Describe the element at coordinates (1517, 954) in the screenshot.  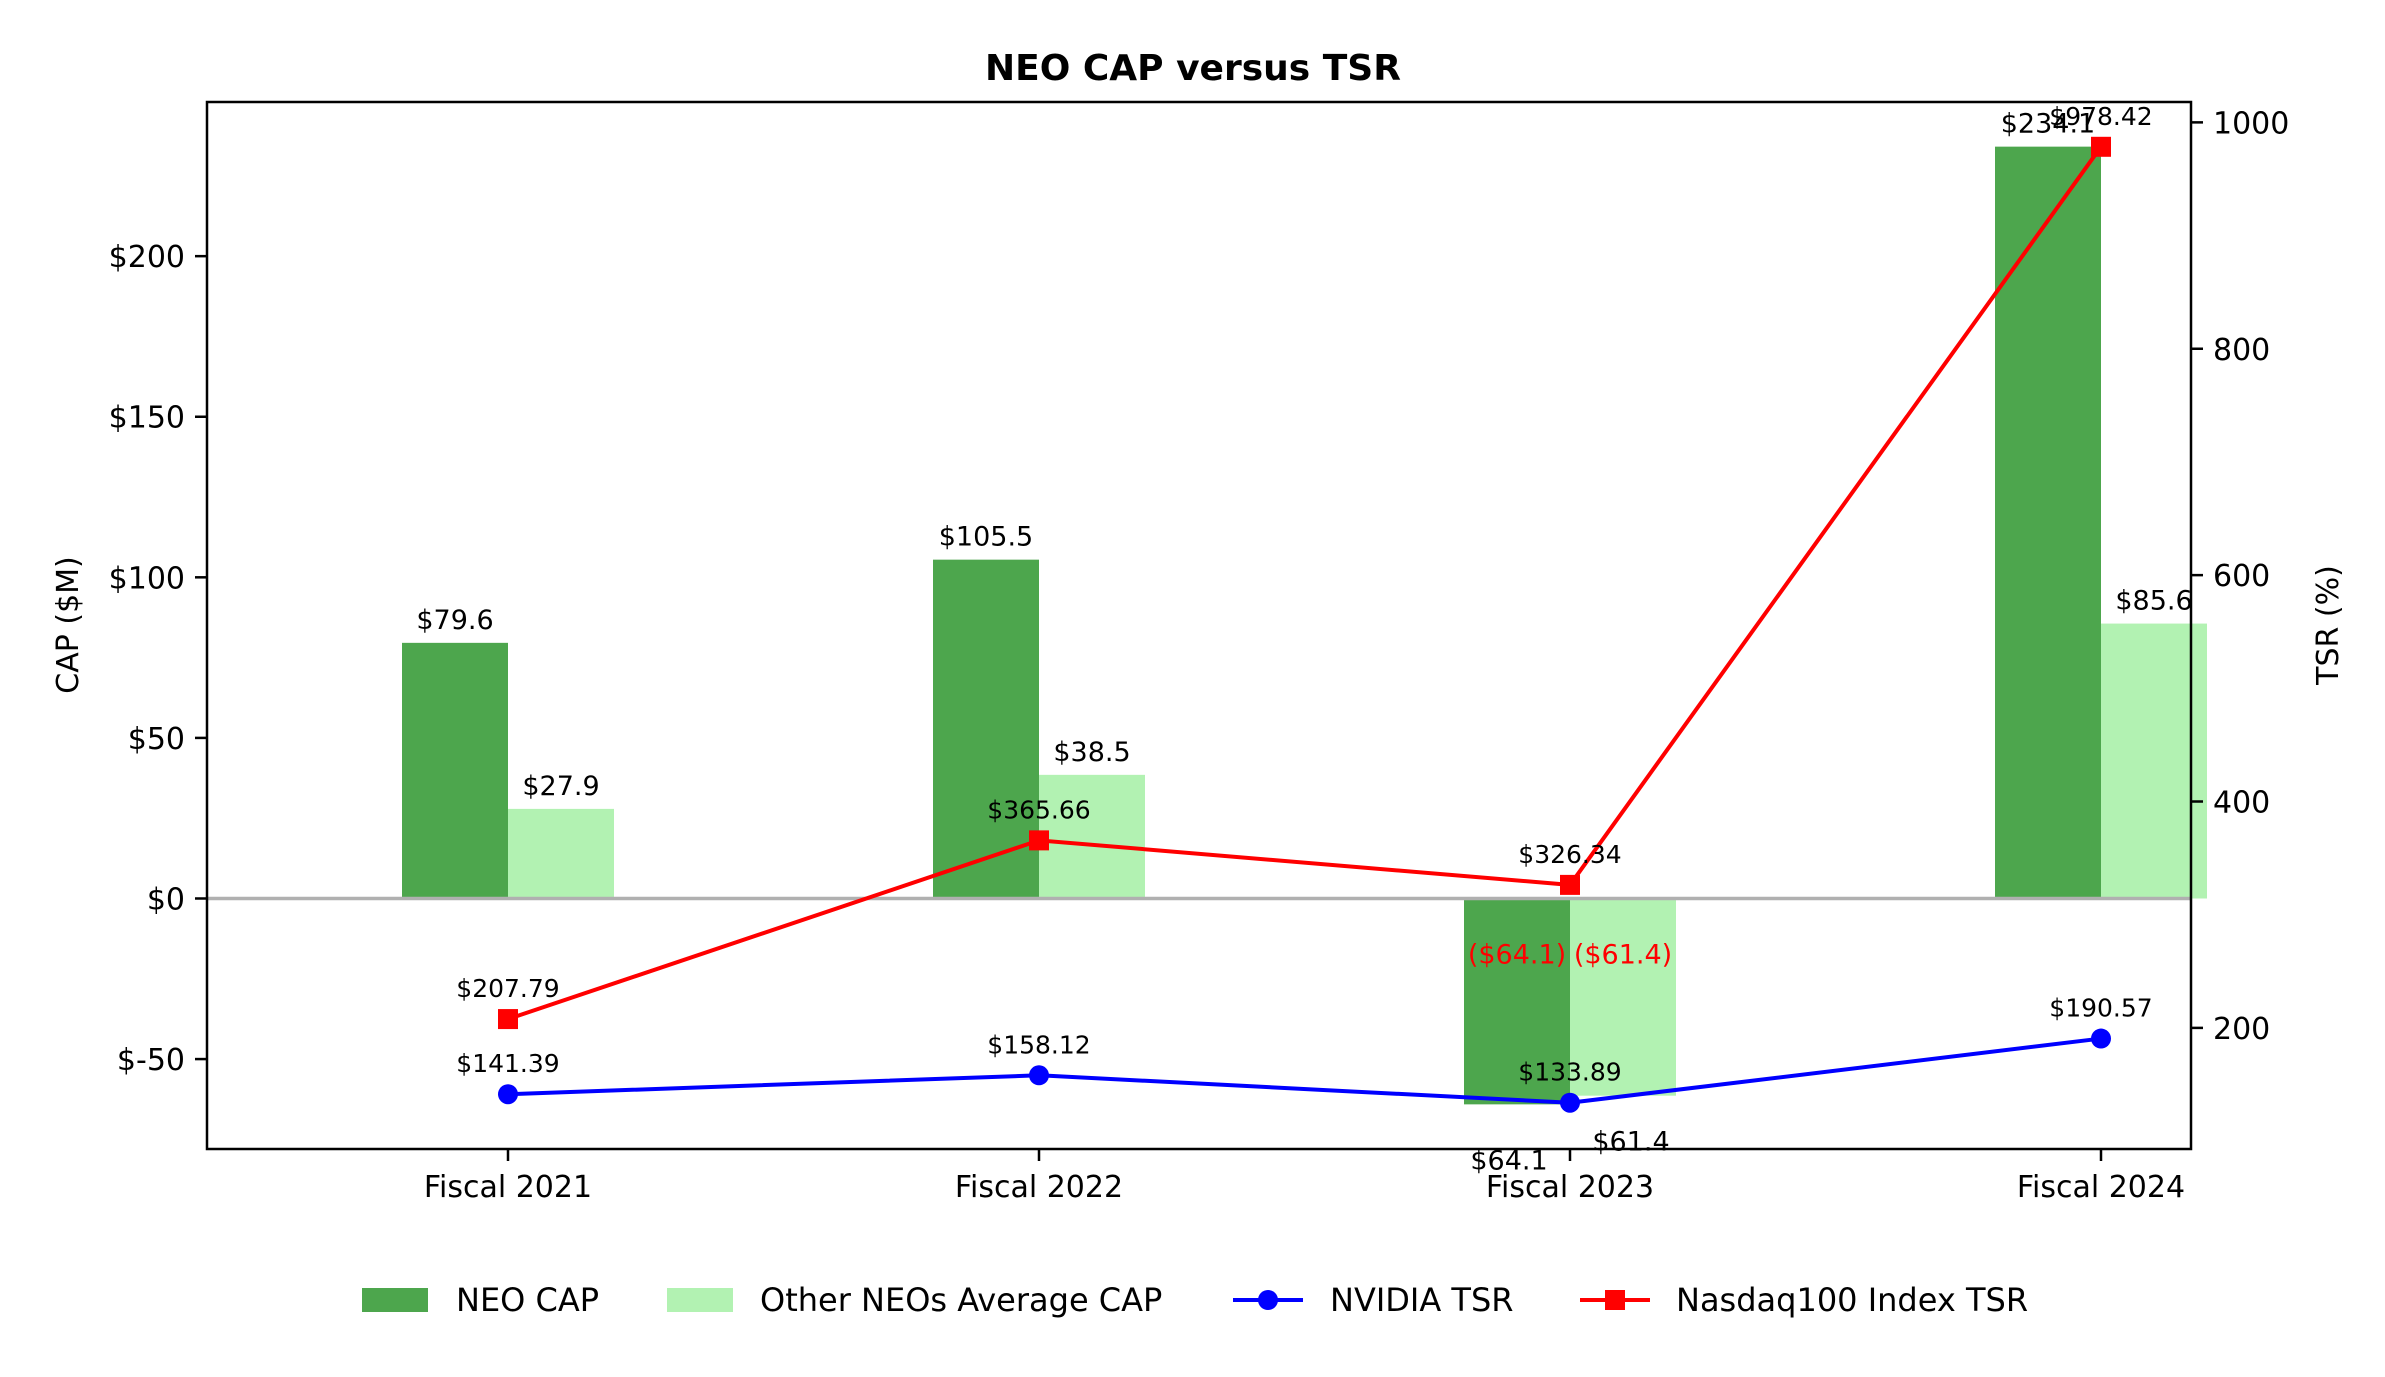
I see `bar-negative-inner-label: ($64.1)` at that location.